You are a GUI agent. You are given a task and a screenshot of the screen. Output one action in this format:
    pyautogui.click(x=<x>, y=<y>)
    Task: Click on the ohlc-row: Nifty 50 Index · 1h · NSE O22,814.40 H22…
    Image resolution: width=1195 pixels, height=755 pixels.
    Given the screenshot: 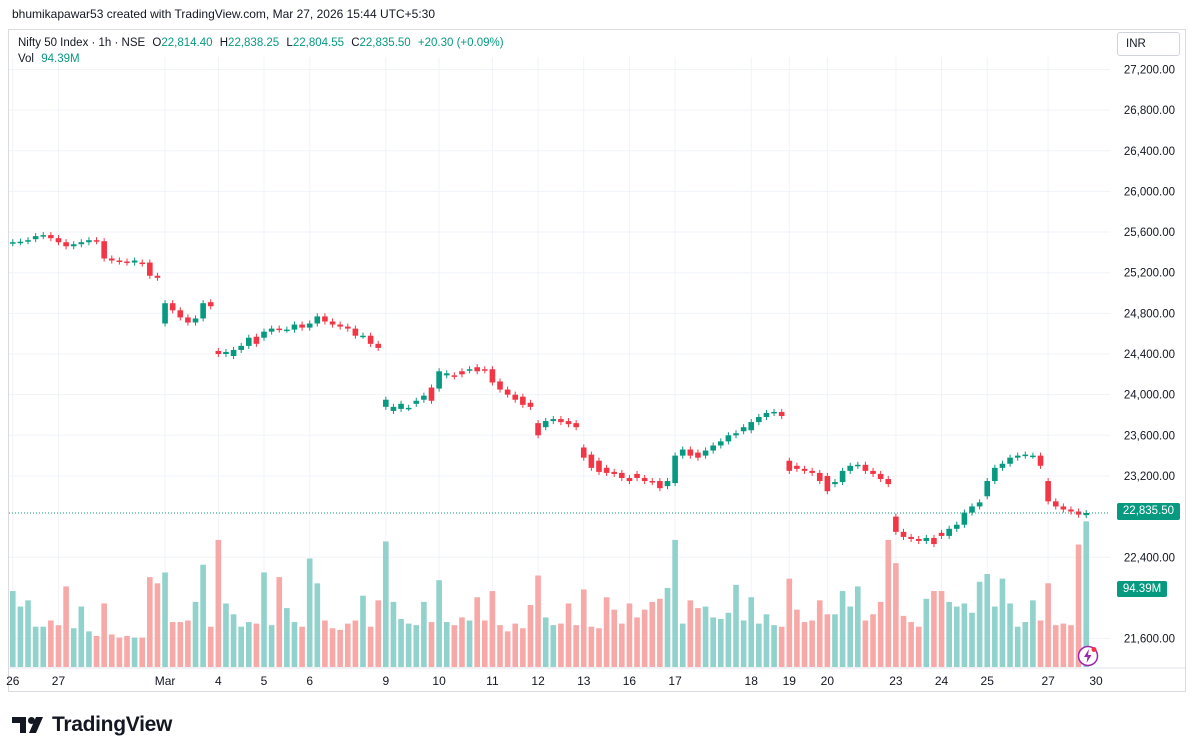 What is the action you would take?
    pyautogui.click(x=261, y=43)
    